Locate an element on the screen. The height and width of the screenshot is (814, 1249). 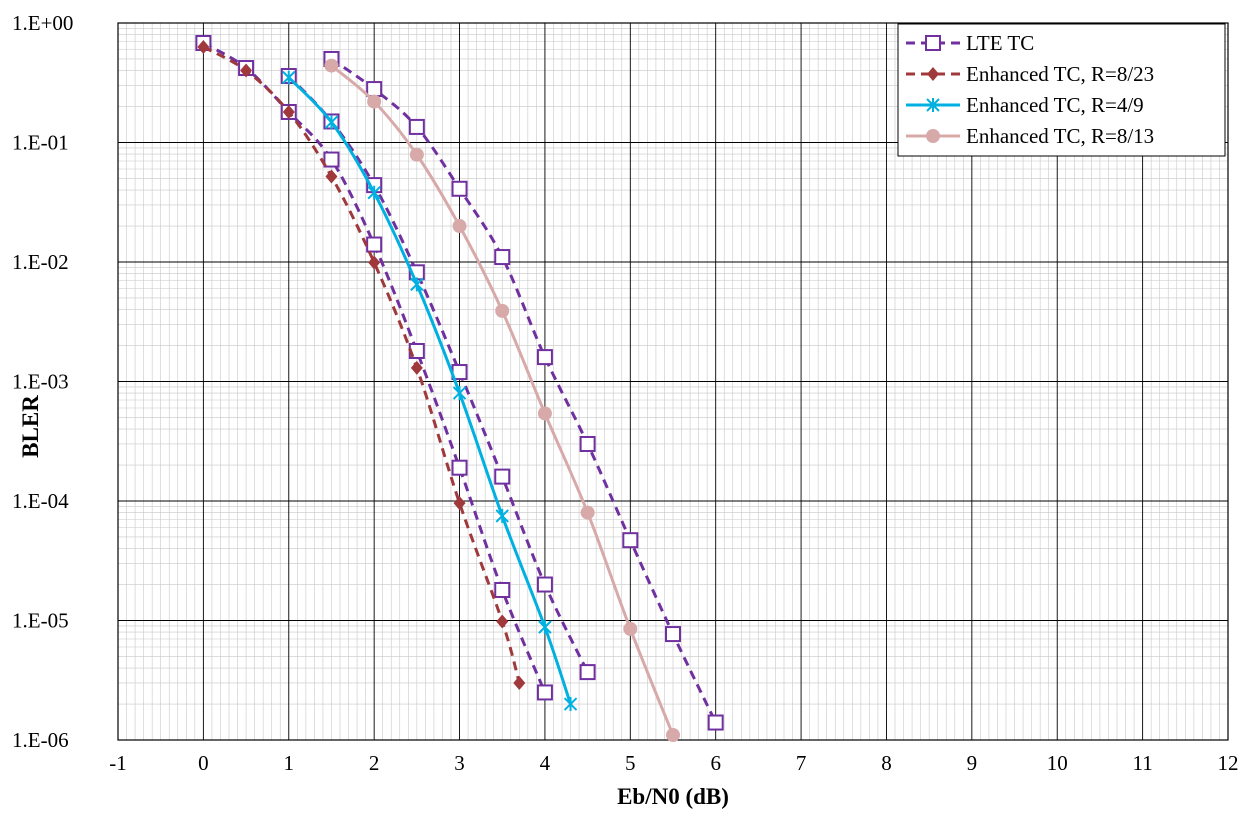
legend-label: LTE TC is located at coordinates (1000, 43).